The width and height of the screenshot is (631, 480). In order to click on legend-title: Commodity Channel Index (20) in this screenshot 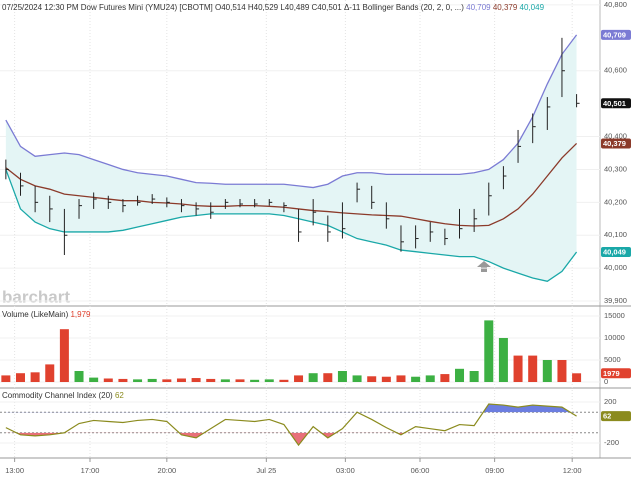, I will do `click(57, 395)`.